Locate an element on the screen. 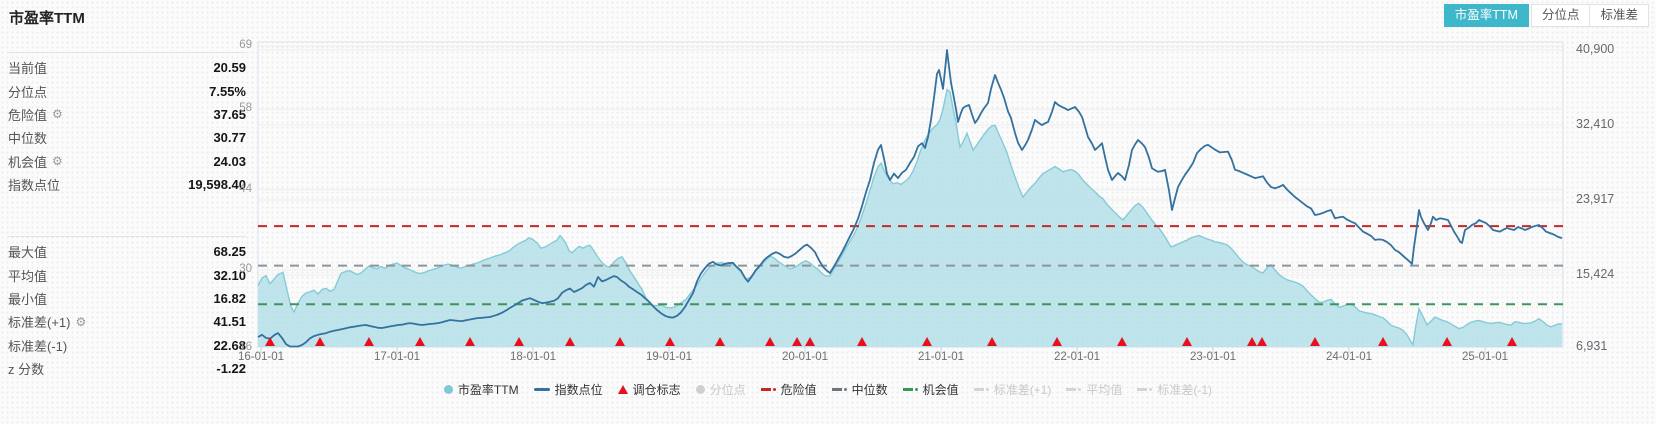  stat-label: 平均值 is located at coordinates (28, 276).